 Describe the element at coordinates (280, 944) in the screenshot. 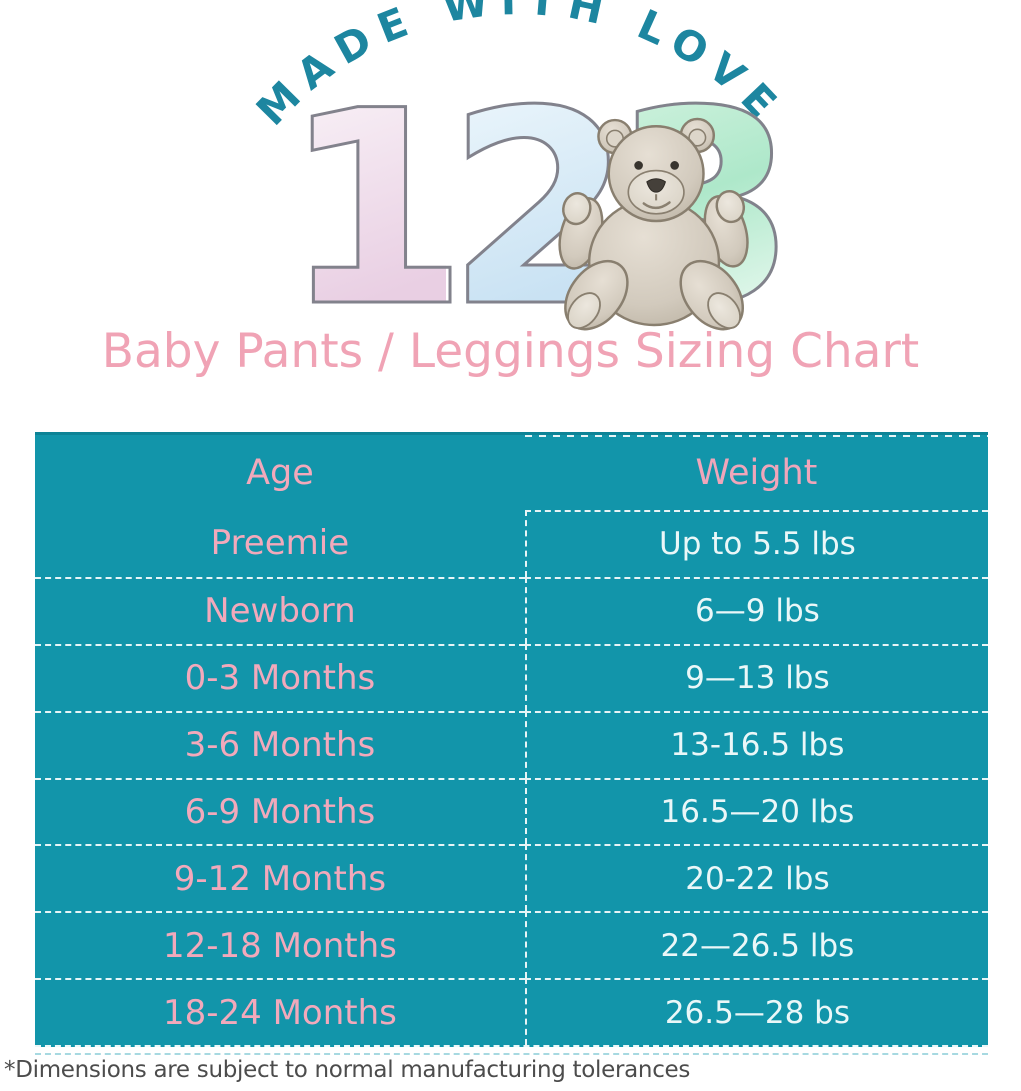

I see `table-row-age-12-18: 12-18 Months` at that location.